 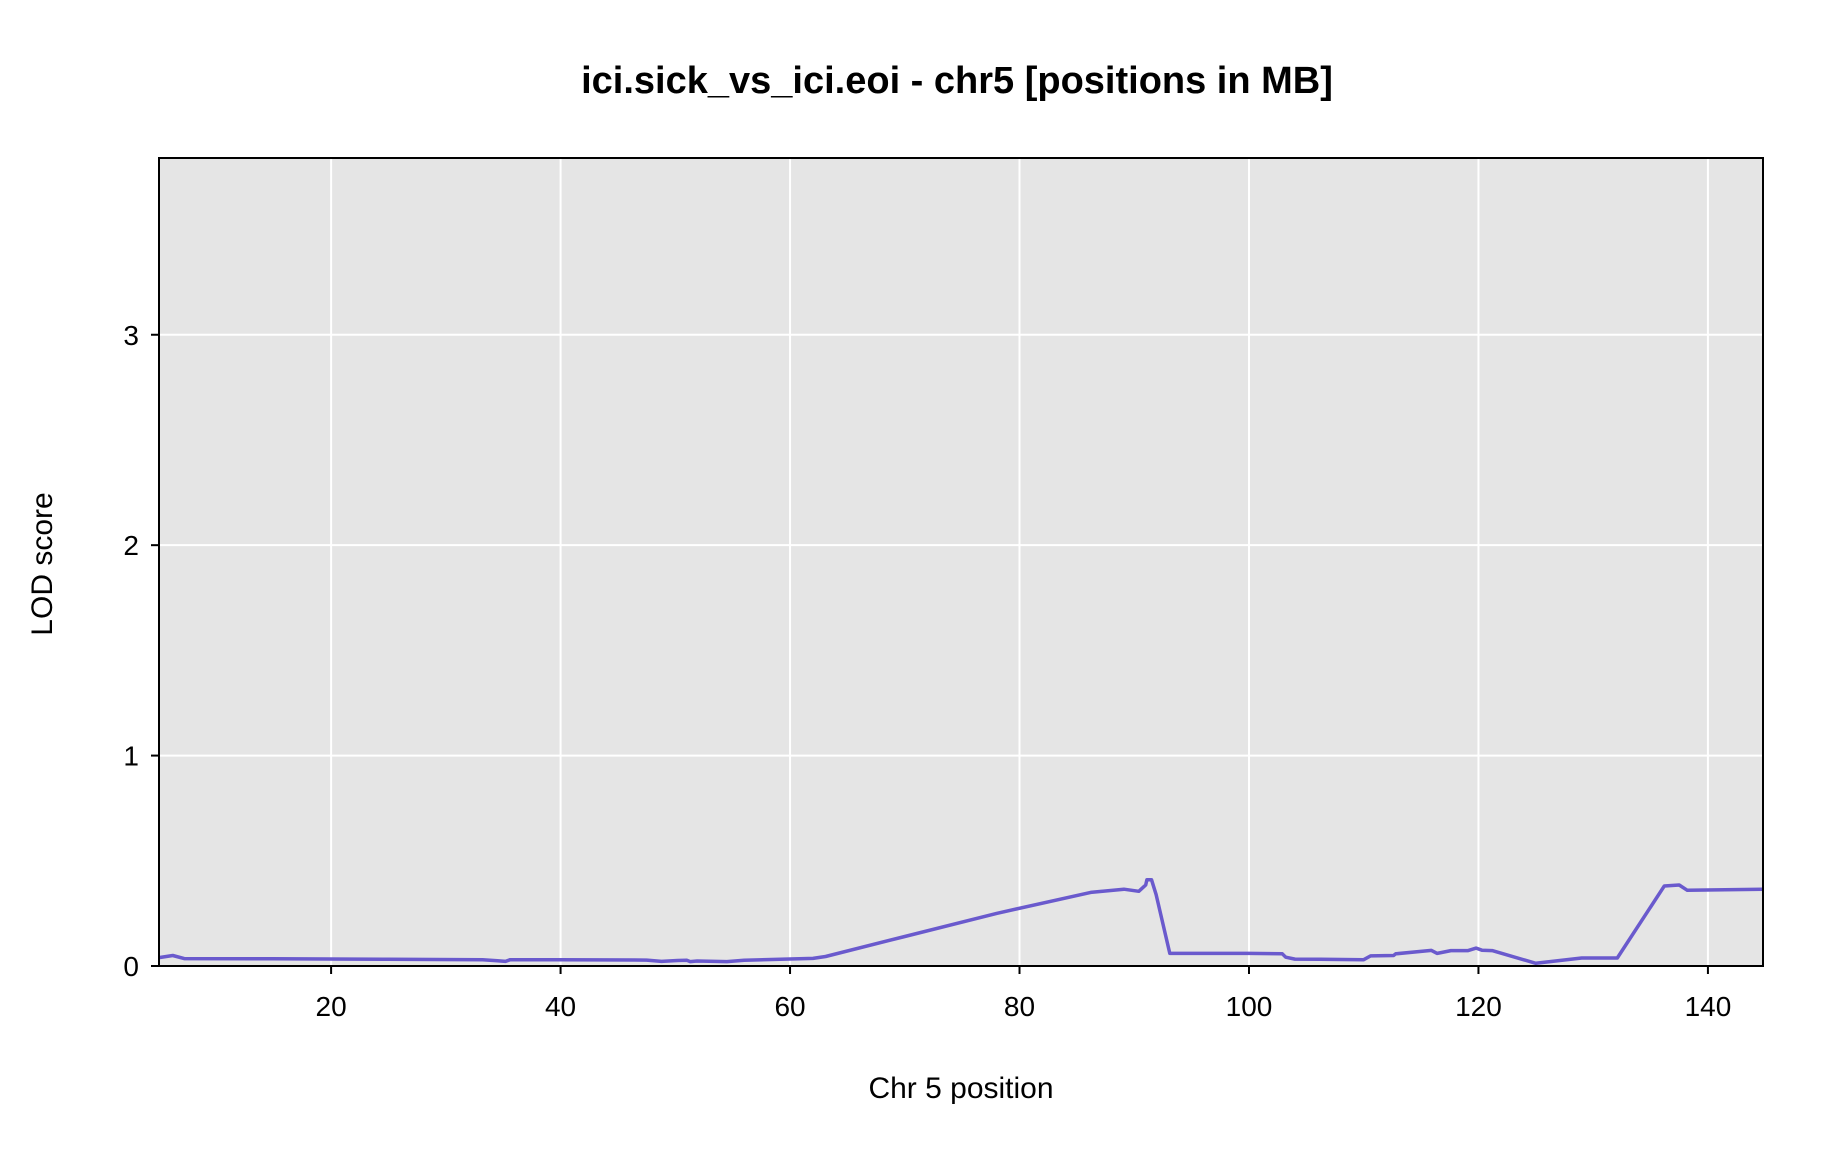 I want to click on x-tick-label: 60, so click(x=789, y=1006).